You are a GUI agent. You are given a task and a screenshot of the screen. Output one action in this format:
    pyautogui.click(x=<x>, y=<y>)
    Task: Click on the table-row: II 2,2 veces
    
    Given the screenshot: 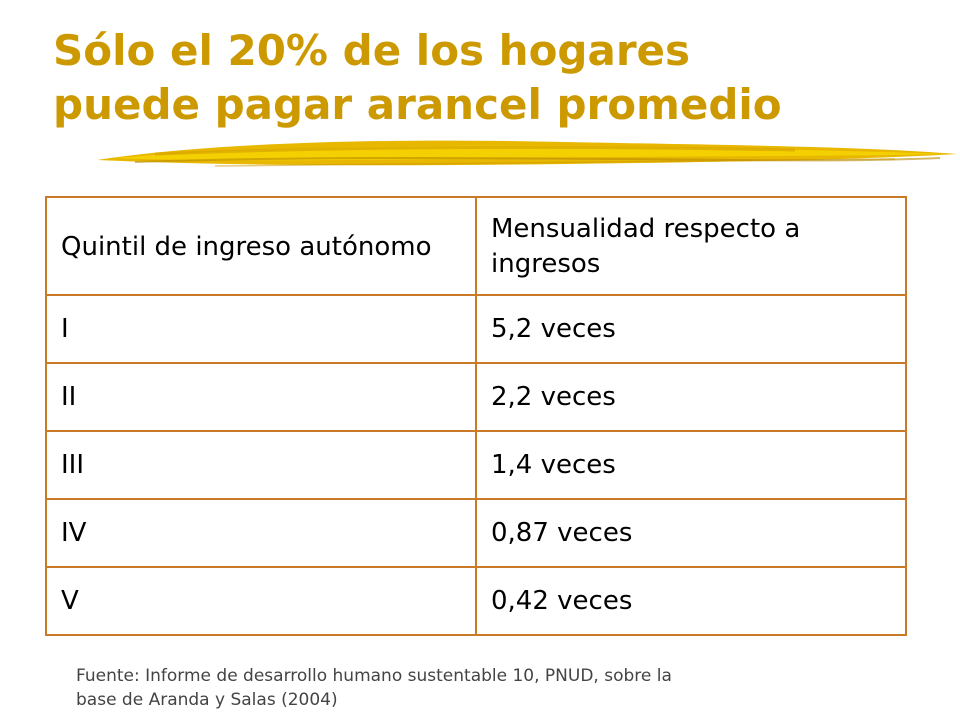 What is the action you would take?
    pyautogui.click(x=476, y=397)
    